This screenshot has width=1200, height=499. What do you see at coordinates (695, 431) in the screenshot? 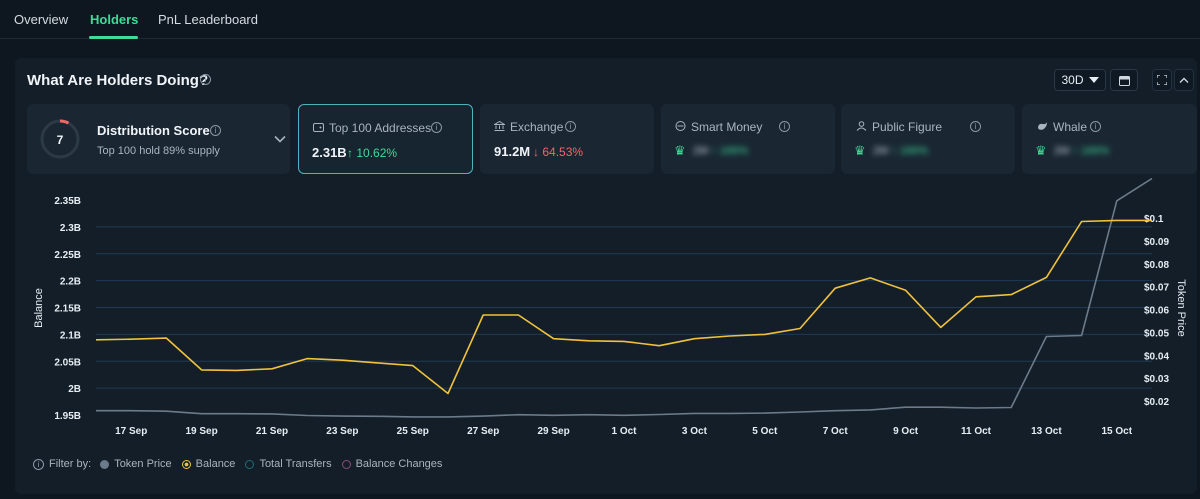
I see `x-tick-label: 3 Oct` at bounding box center [695, 431].